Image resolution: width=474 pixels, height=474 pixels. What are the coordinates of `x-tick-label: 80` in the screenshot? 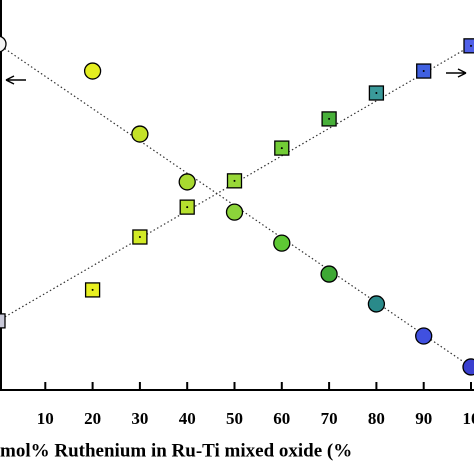 It's located at (376, 418).